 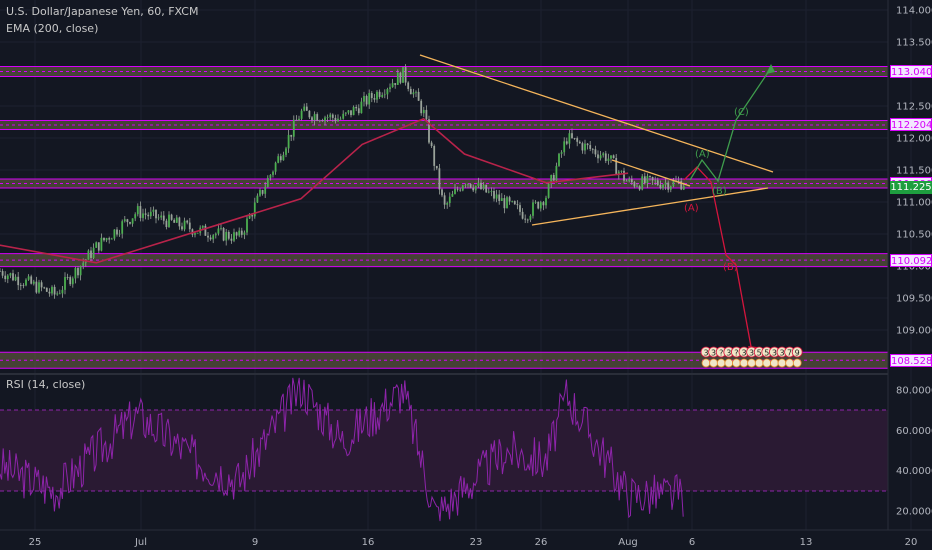 I want to click on rsi-tick-label: 60.0000, so click(x=914, y=431).